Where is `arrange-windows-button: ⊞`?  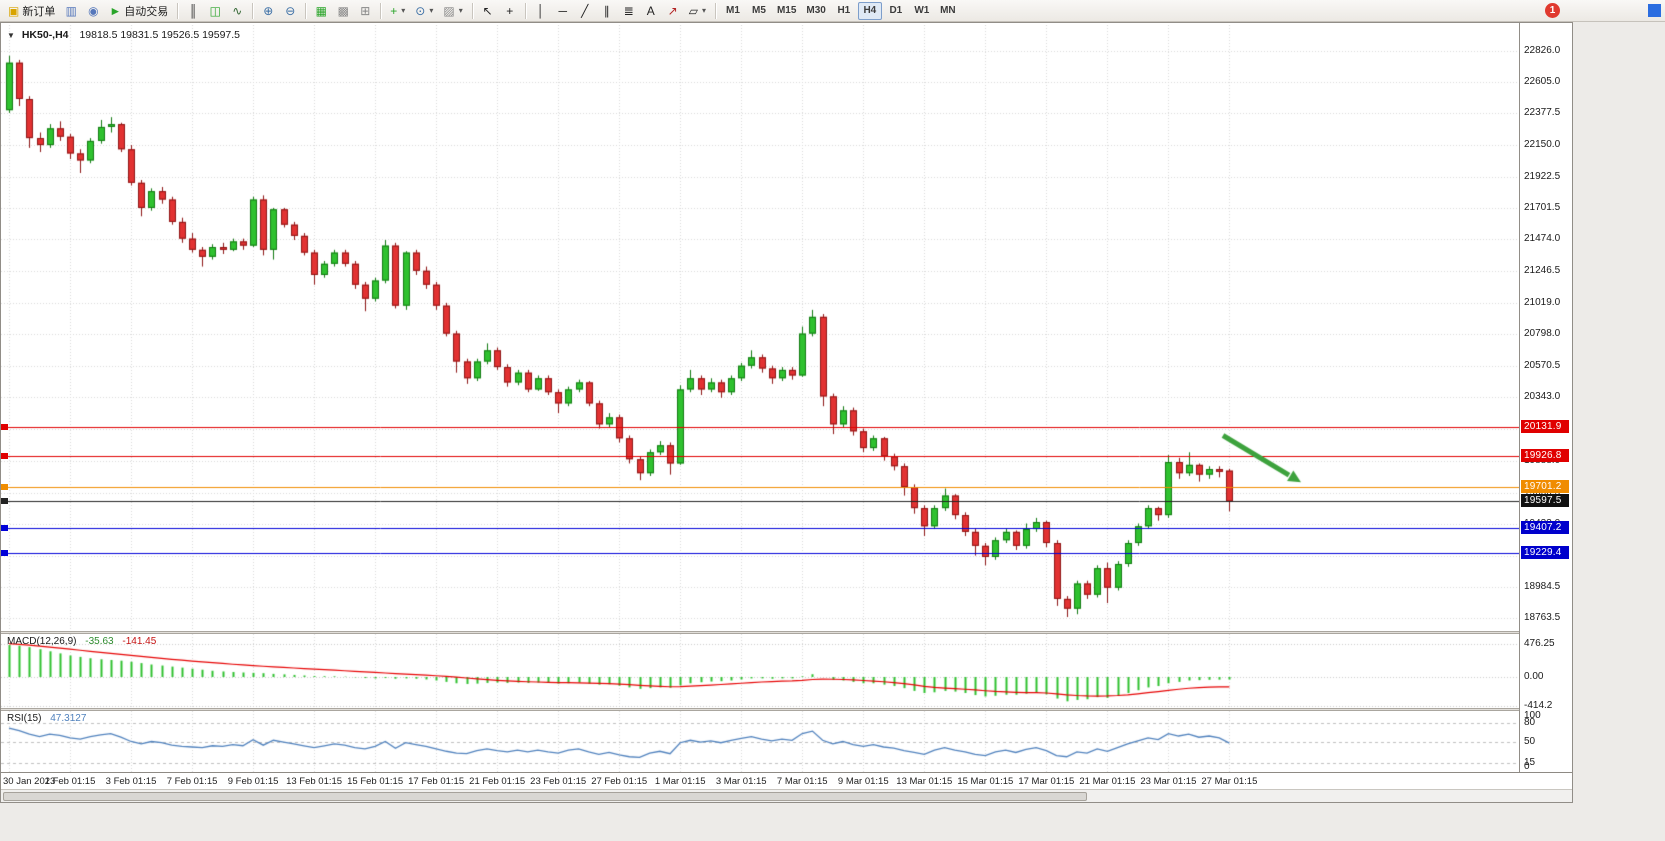
arrange-windows-button: ⊞ is located at coordinates (365, 11).